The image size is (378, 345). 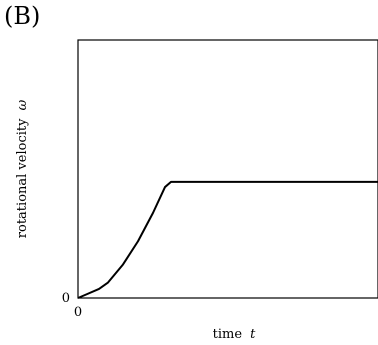 I want to click on y-axis-title-text: rotational velocity, so click(x=22, y=178).